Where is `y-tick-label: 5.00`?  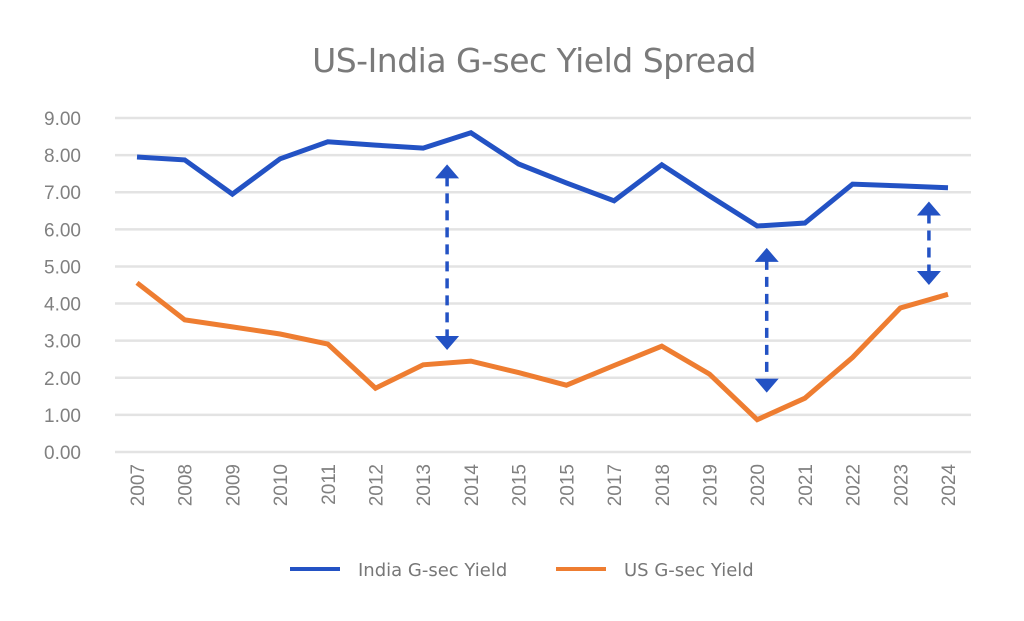
y-tick-label: 5.00 is located at coordinates (62, 267).